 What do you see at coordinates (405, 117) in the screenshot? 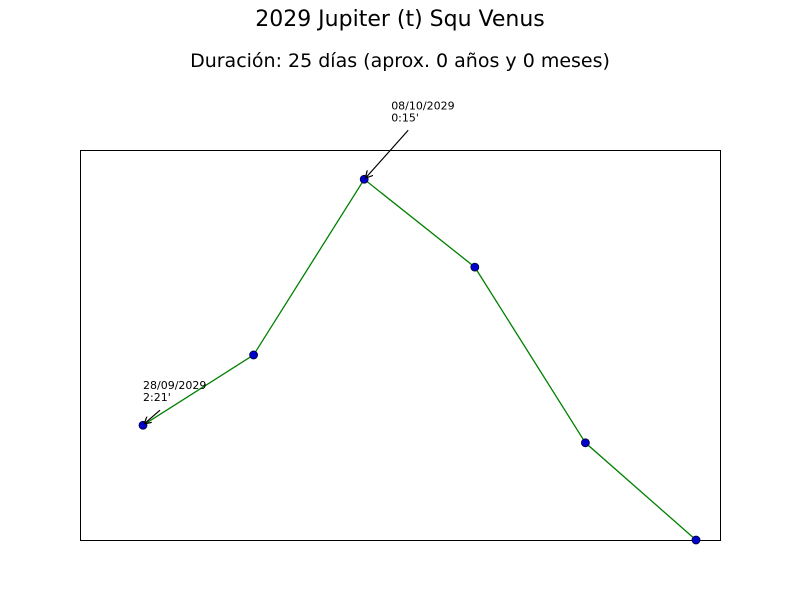
I see `annotation-value-1: 0:15'` at bounding box center [405, 117].